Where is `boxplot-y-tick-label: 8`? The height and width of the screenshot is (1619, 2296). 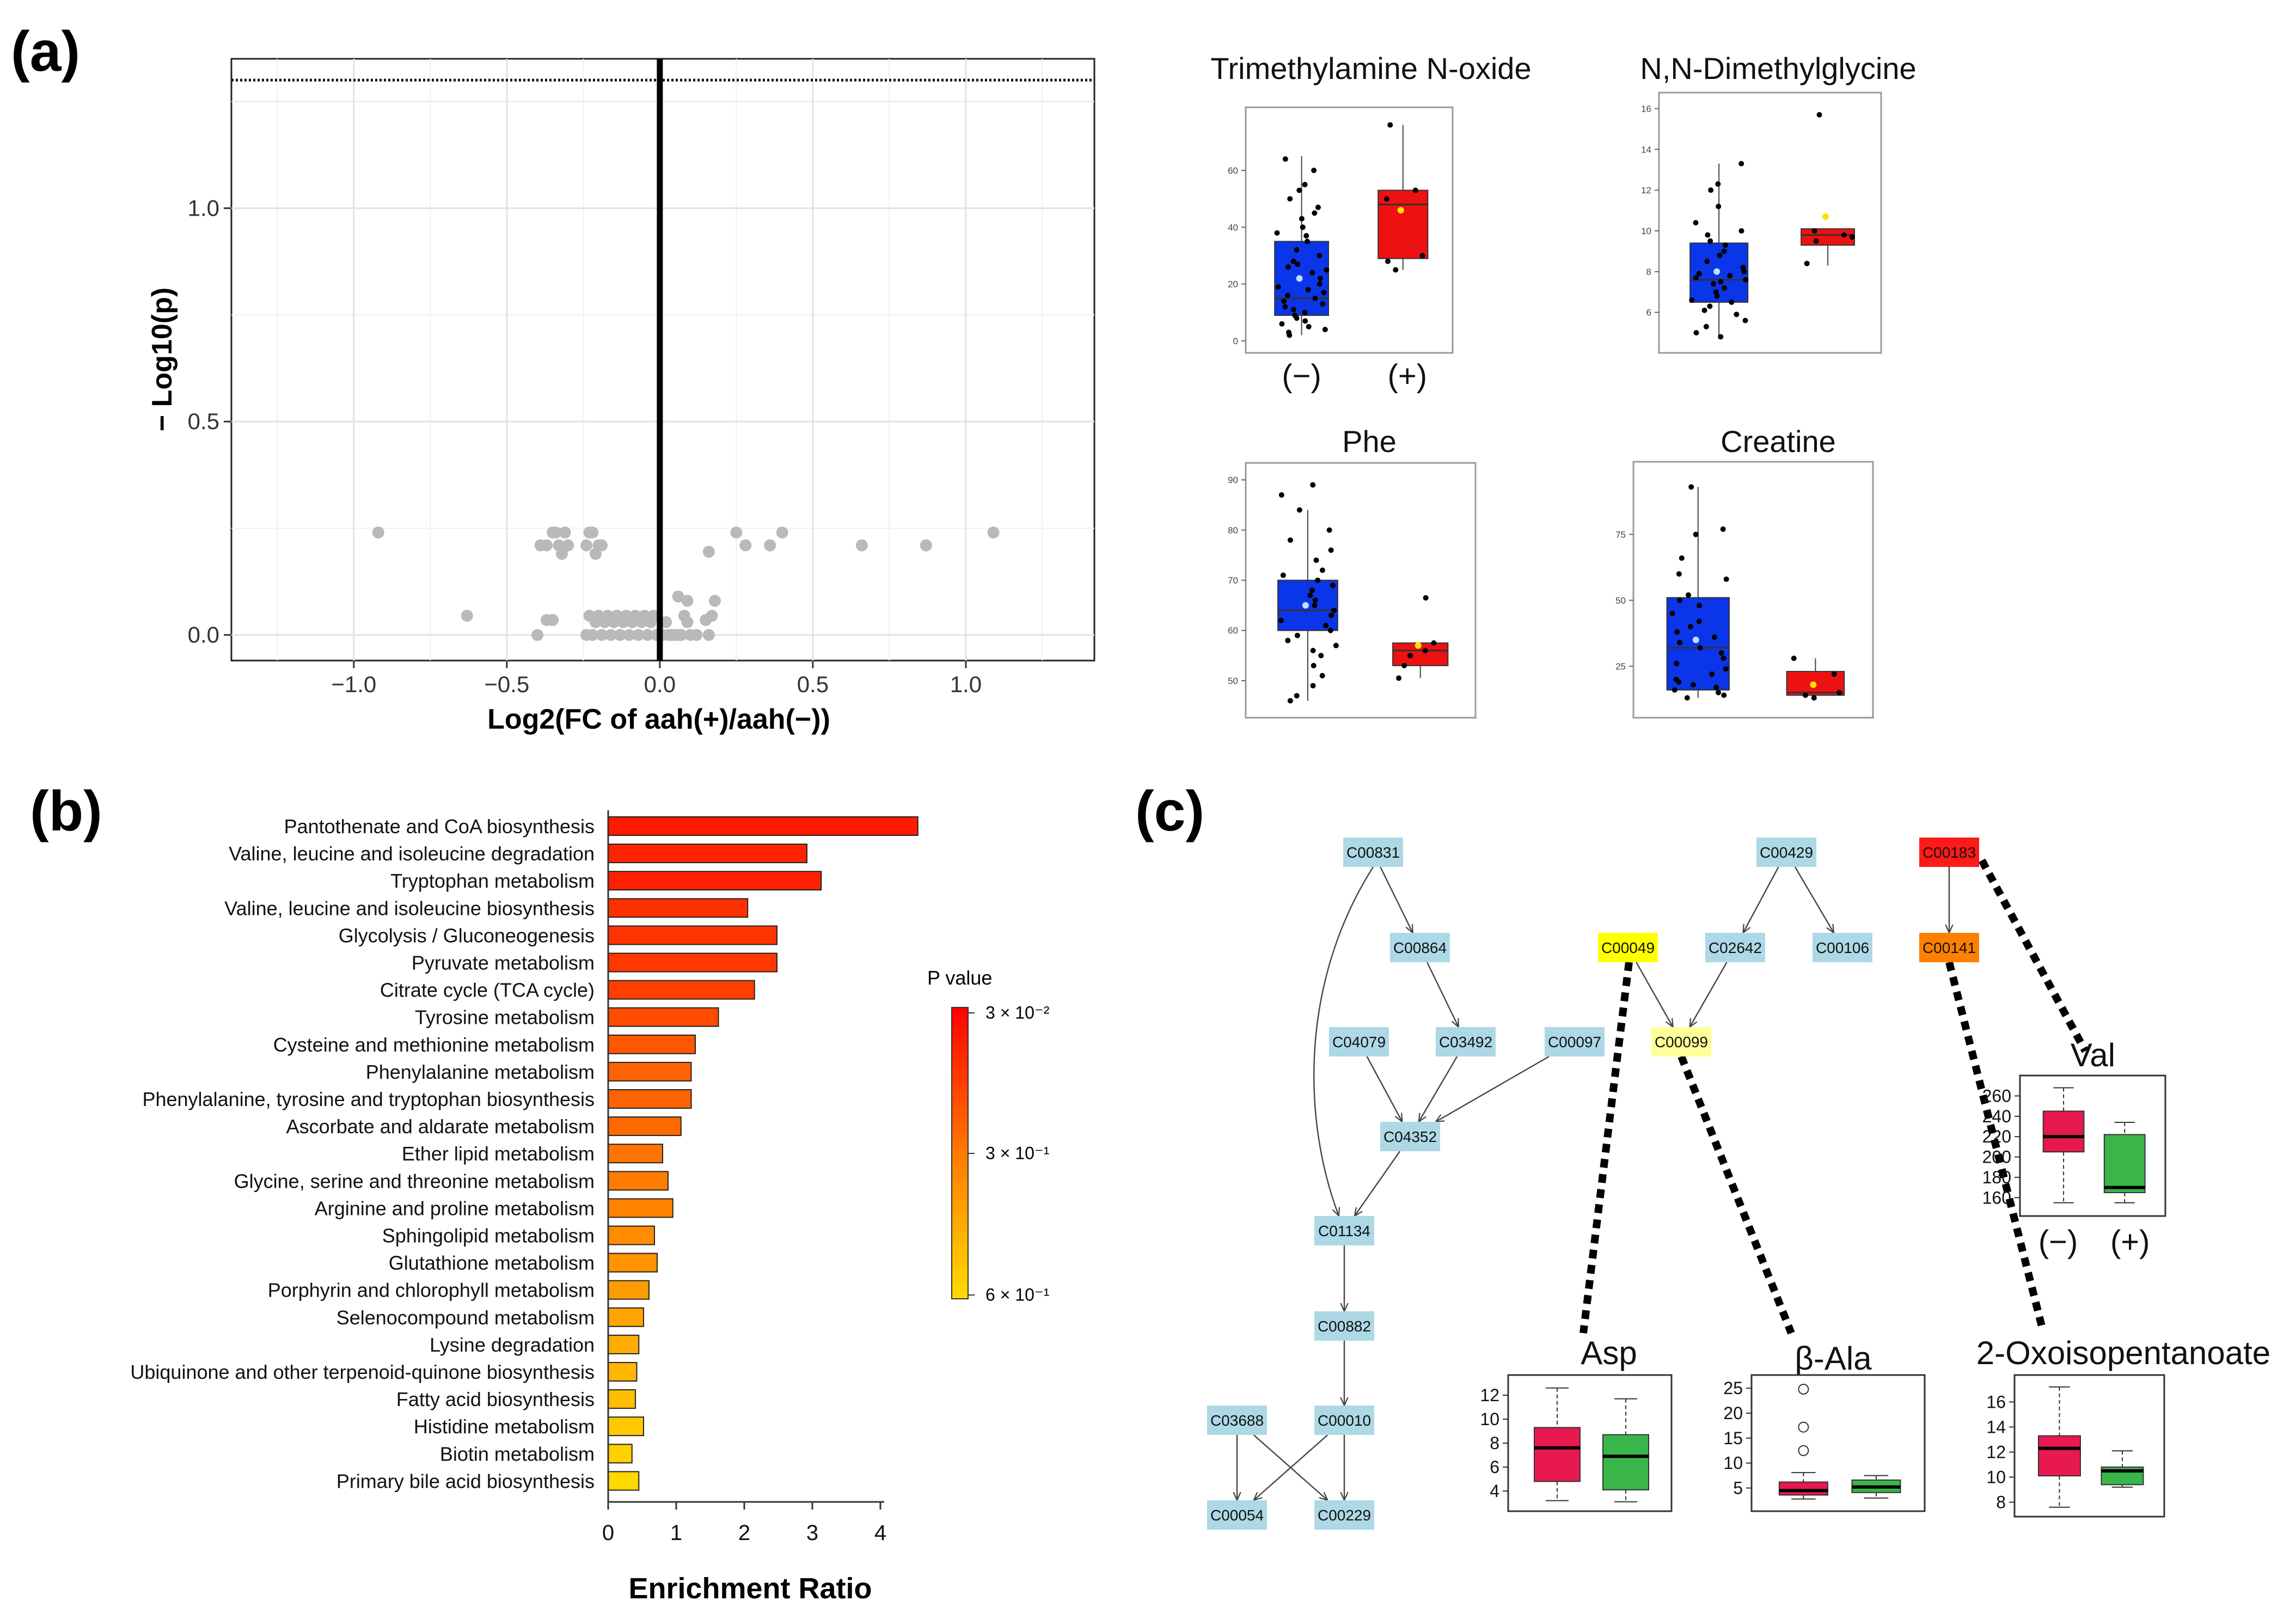 boxplot-y-tick-label: 8 is located at coordinates (1494, 1443).